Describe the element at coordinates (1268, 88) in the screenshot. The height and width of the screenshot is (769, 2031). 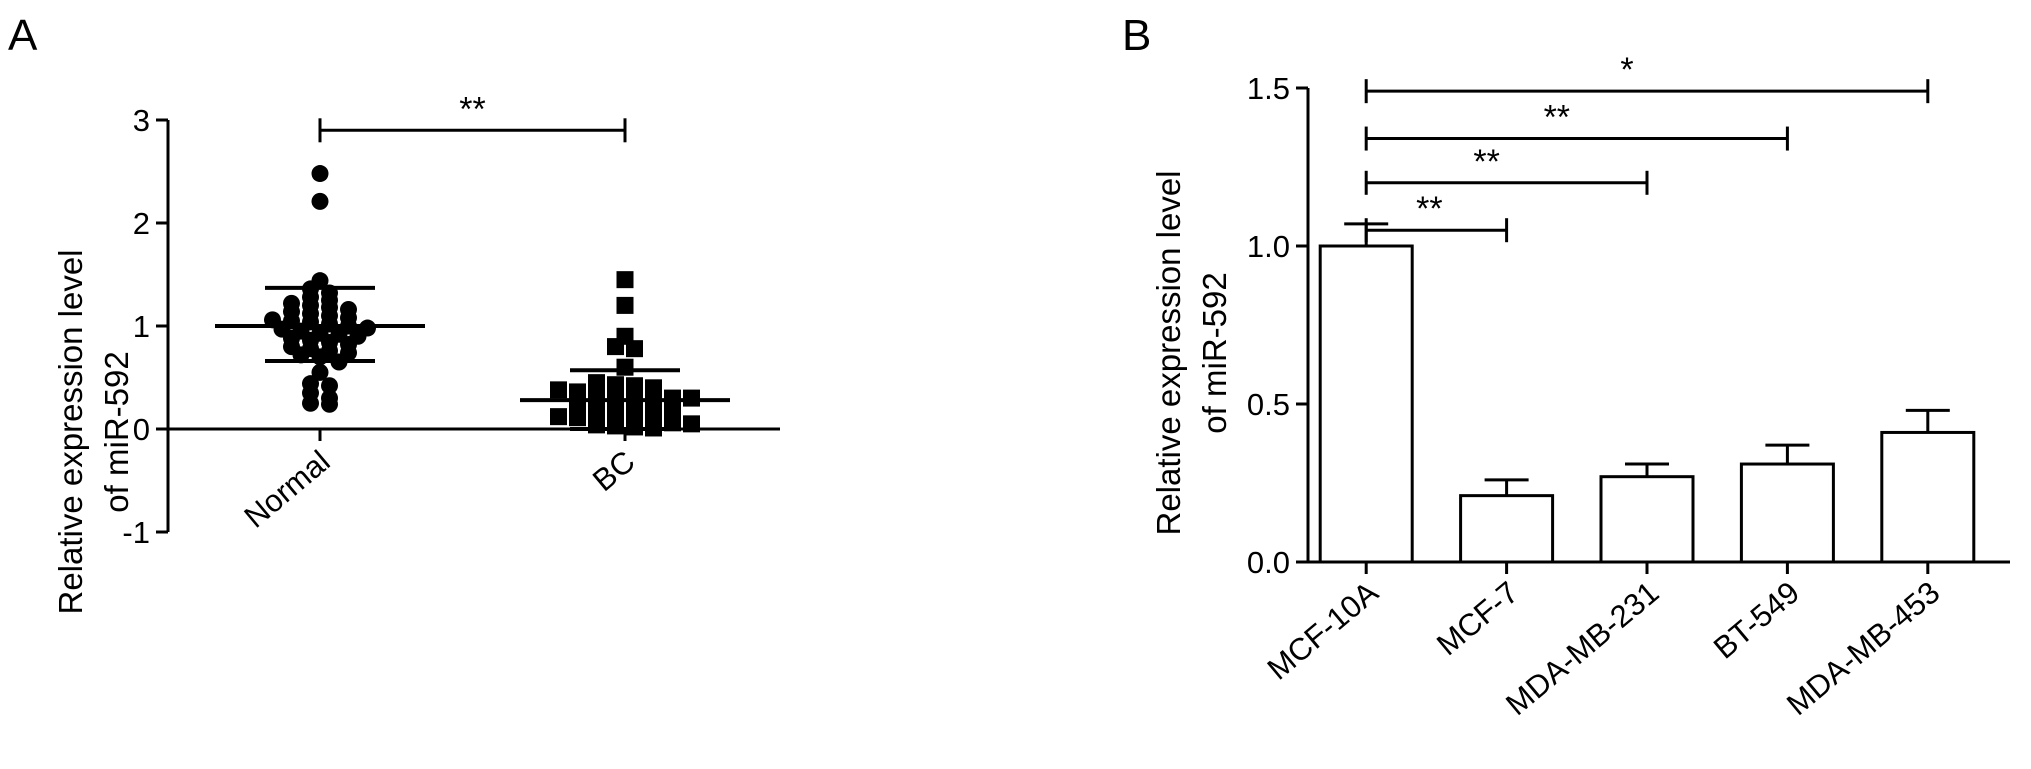
I see `panel-b-ytick-label: 1.5` at that location.